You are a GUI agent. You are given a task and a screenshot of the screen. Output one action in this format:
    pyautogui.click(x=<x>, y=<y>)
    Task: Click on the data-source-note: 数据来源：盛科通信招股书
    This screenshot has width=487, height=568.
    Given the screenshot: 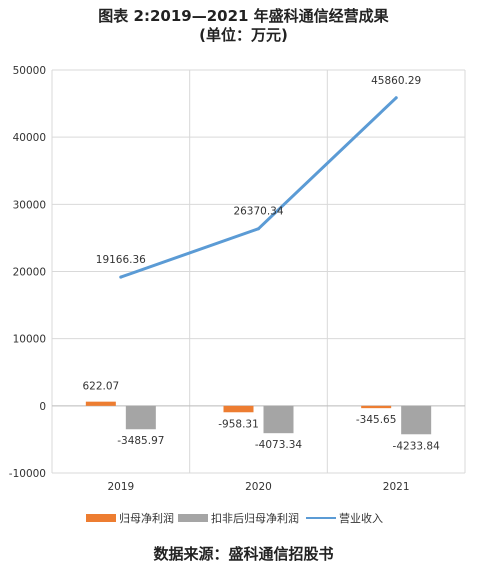 What is the action you would take?
    pyautogui.click(x=243, y=554)
    